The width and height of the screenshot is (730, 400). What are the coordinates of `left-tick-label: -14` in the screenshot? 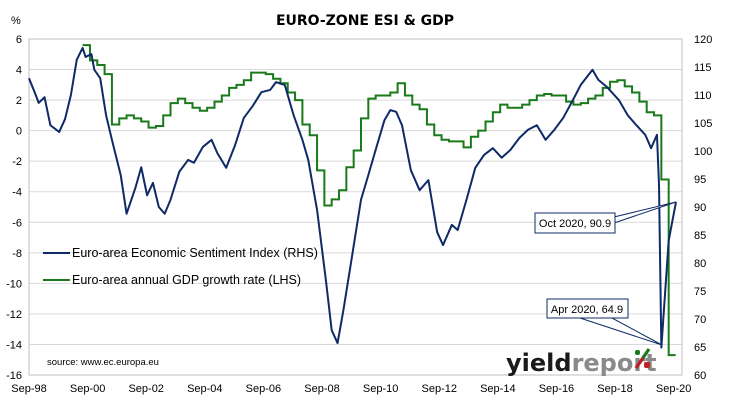 It's located at (14, 345).